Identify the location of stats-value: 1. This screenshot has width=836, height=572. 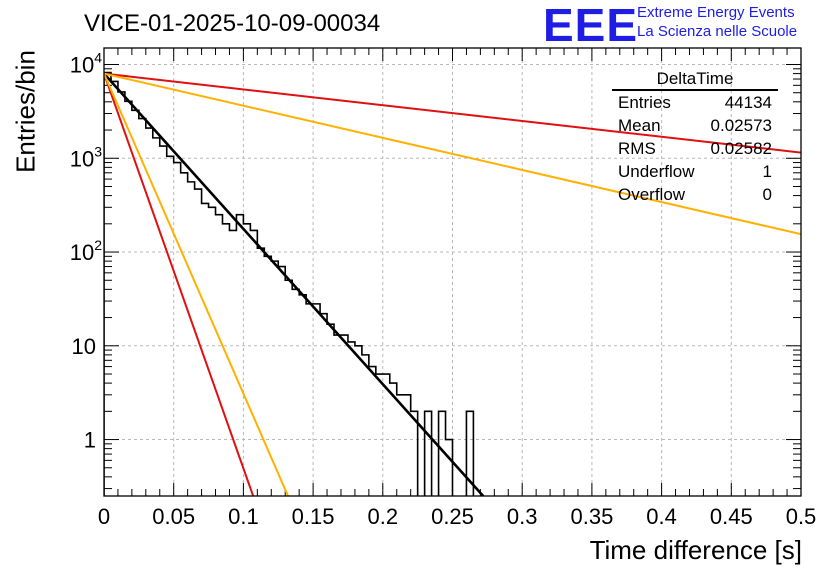
(767, 171).